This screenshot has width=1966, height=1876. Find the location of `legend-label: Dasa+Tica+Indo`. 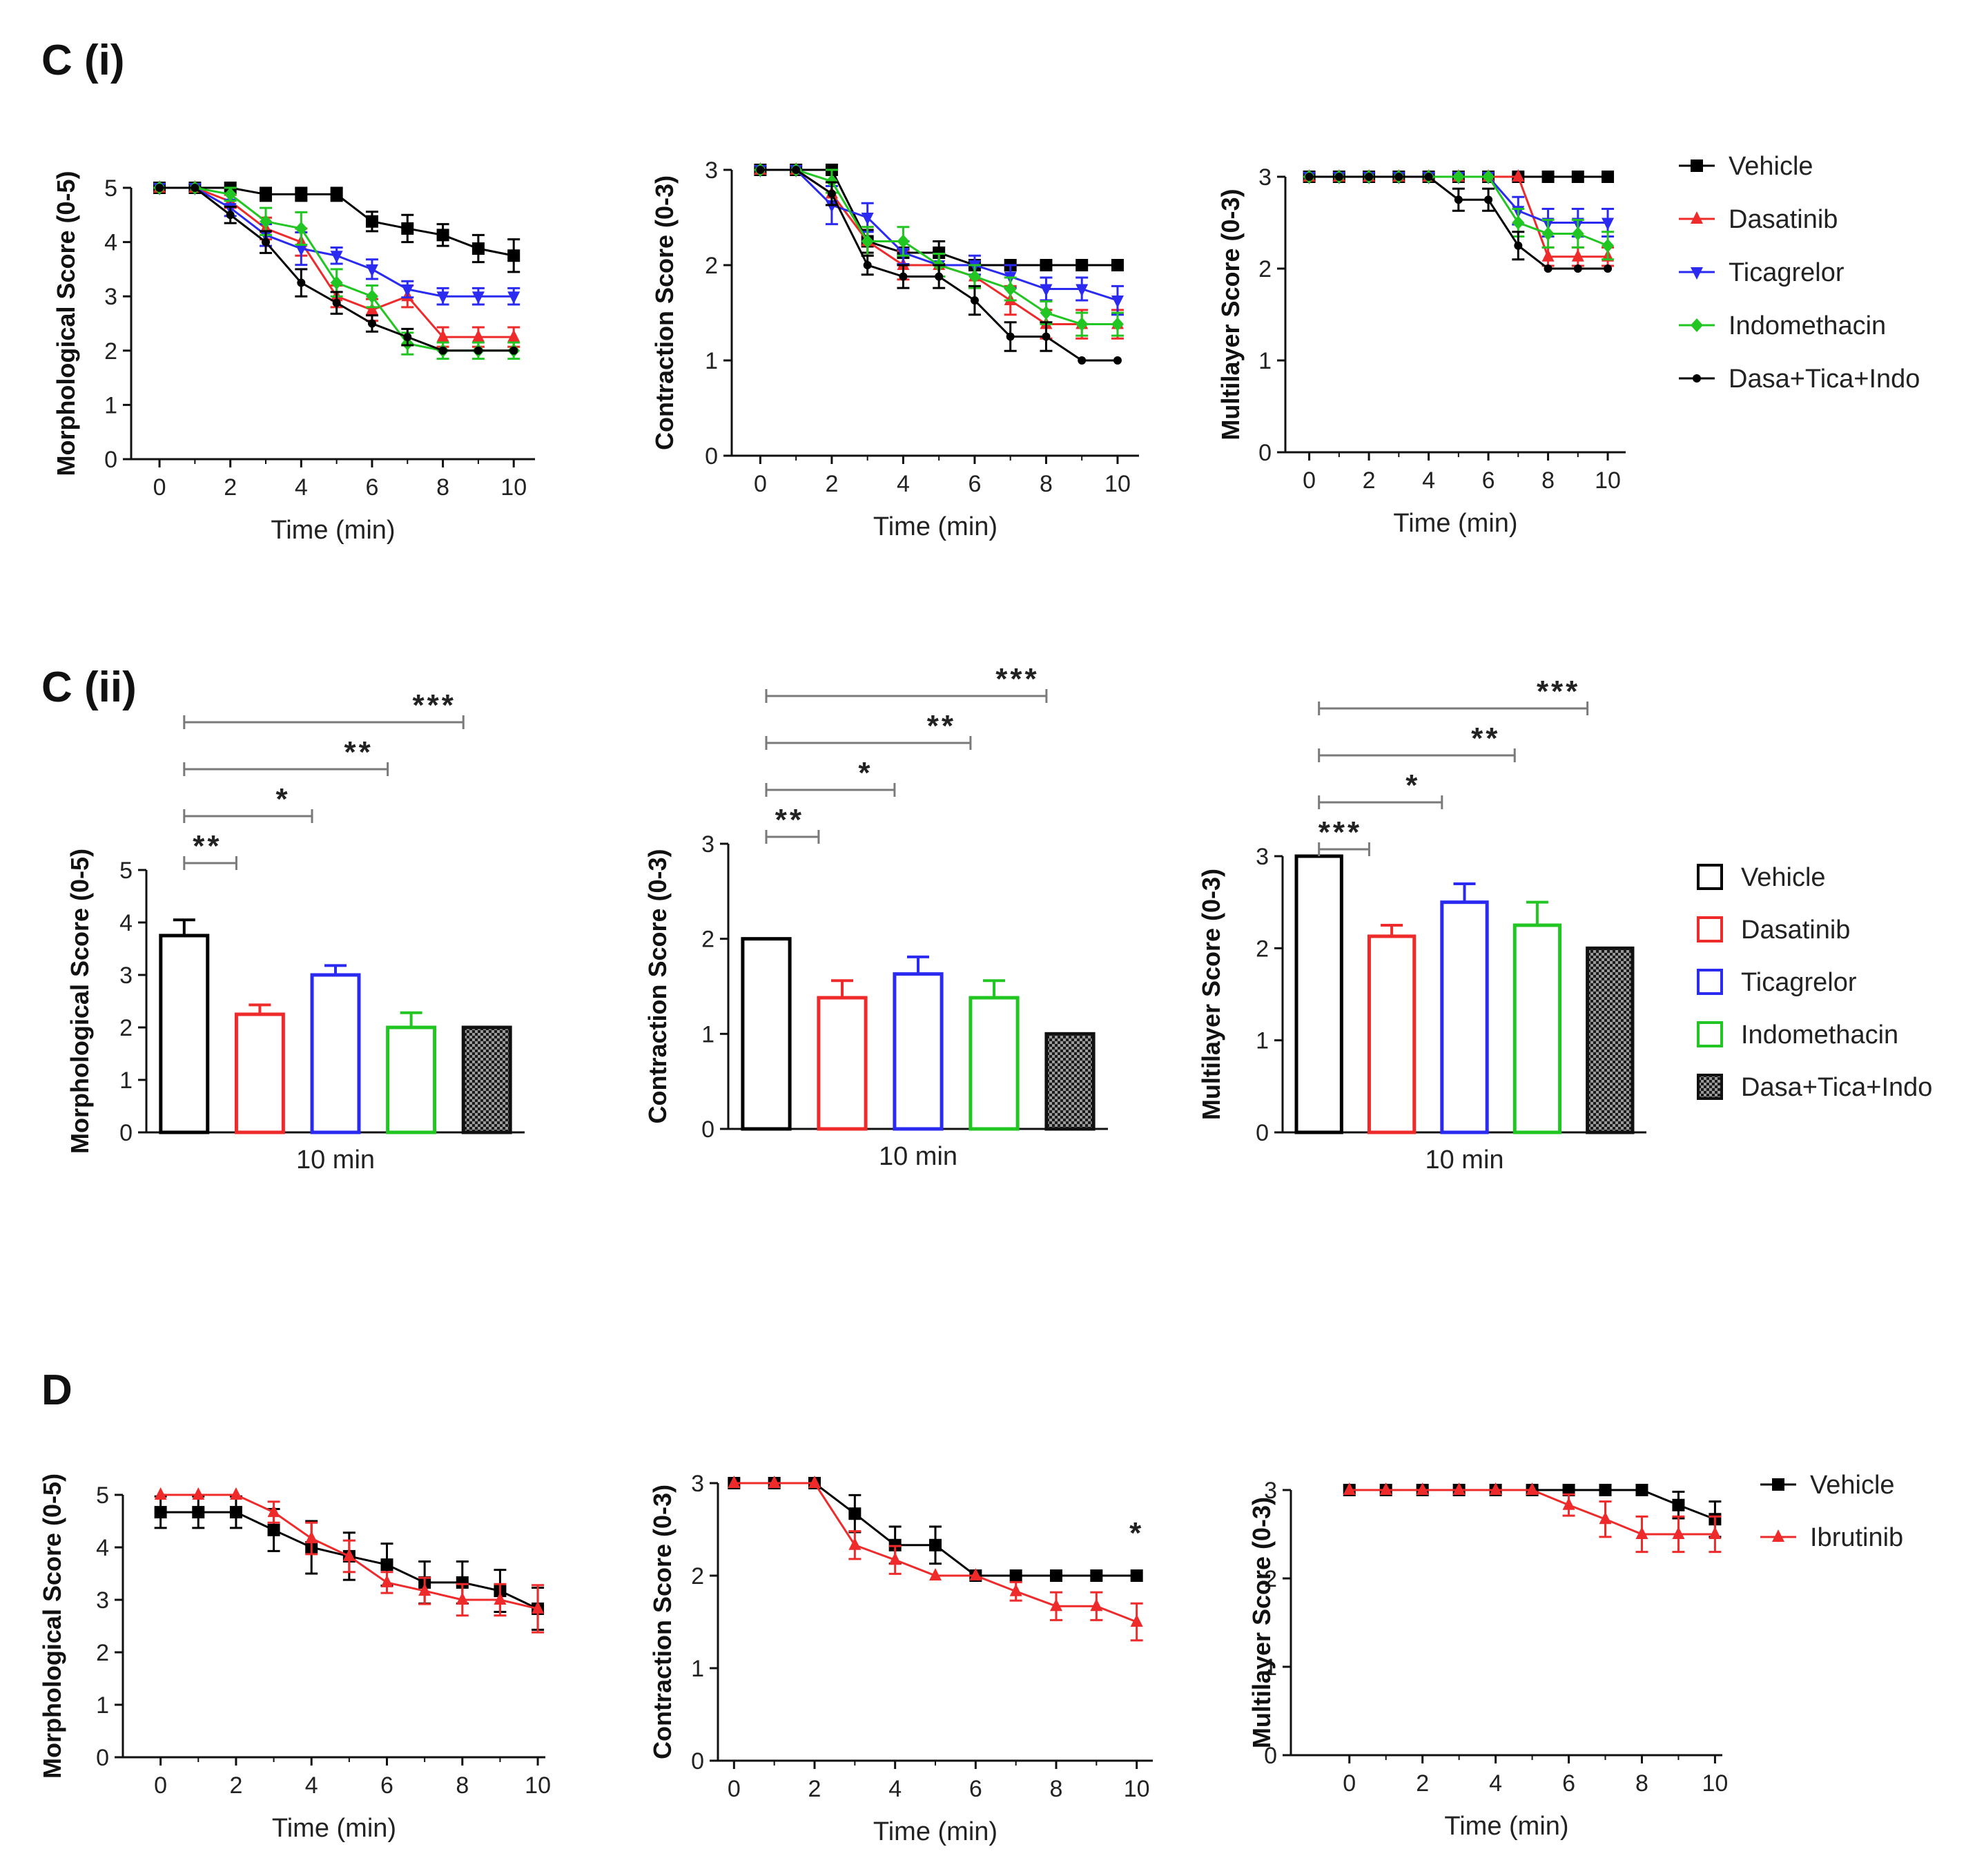

legend-label: Dasa+Tica+Indo is located at coordinates (1836, 1087).